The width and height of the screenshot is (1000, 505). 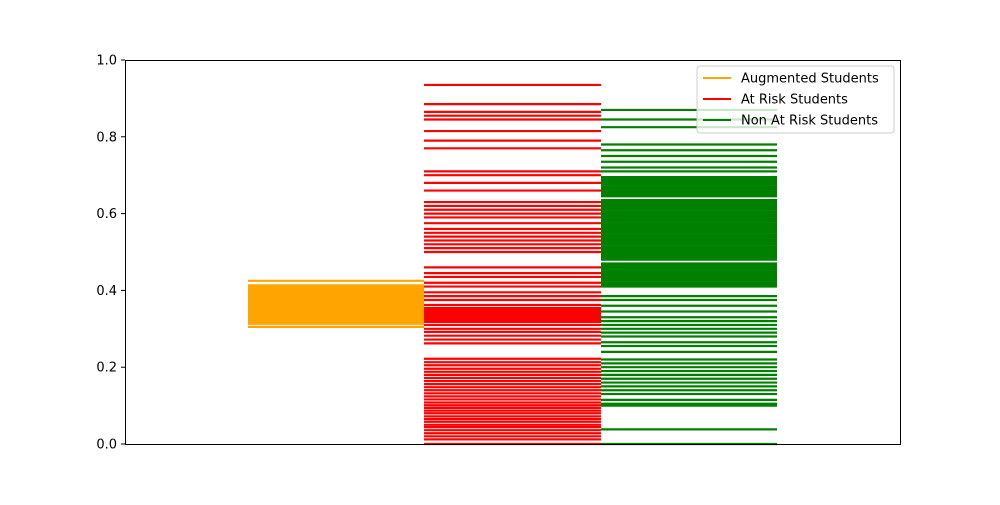 I want to click on legend-label: At Risk Students, so click(x=794, y=100).